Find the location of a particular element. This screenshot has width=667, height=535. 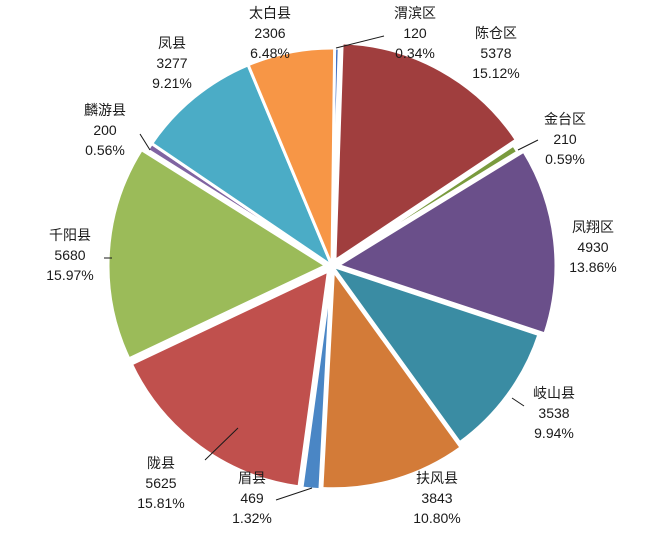

slice-label-value: 4930 is located at coordinates (592, 247).